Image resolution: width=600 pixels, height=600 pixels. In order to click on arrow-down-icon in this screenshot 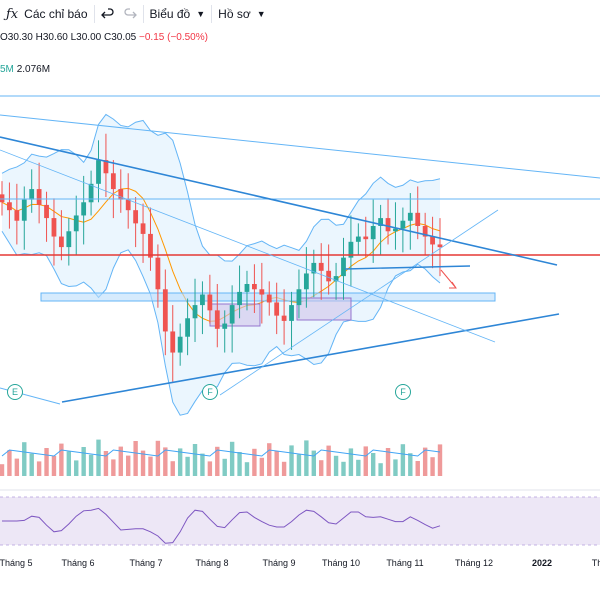, I will do `click(448, 279)`.